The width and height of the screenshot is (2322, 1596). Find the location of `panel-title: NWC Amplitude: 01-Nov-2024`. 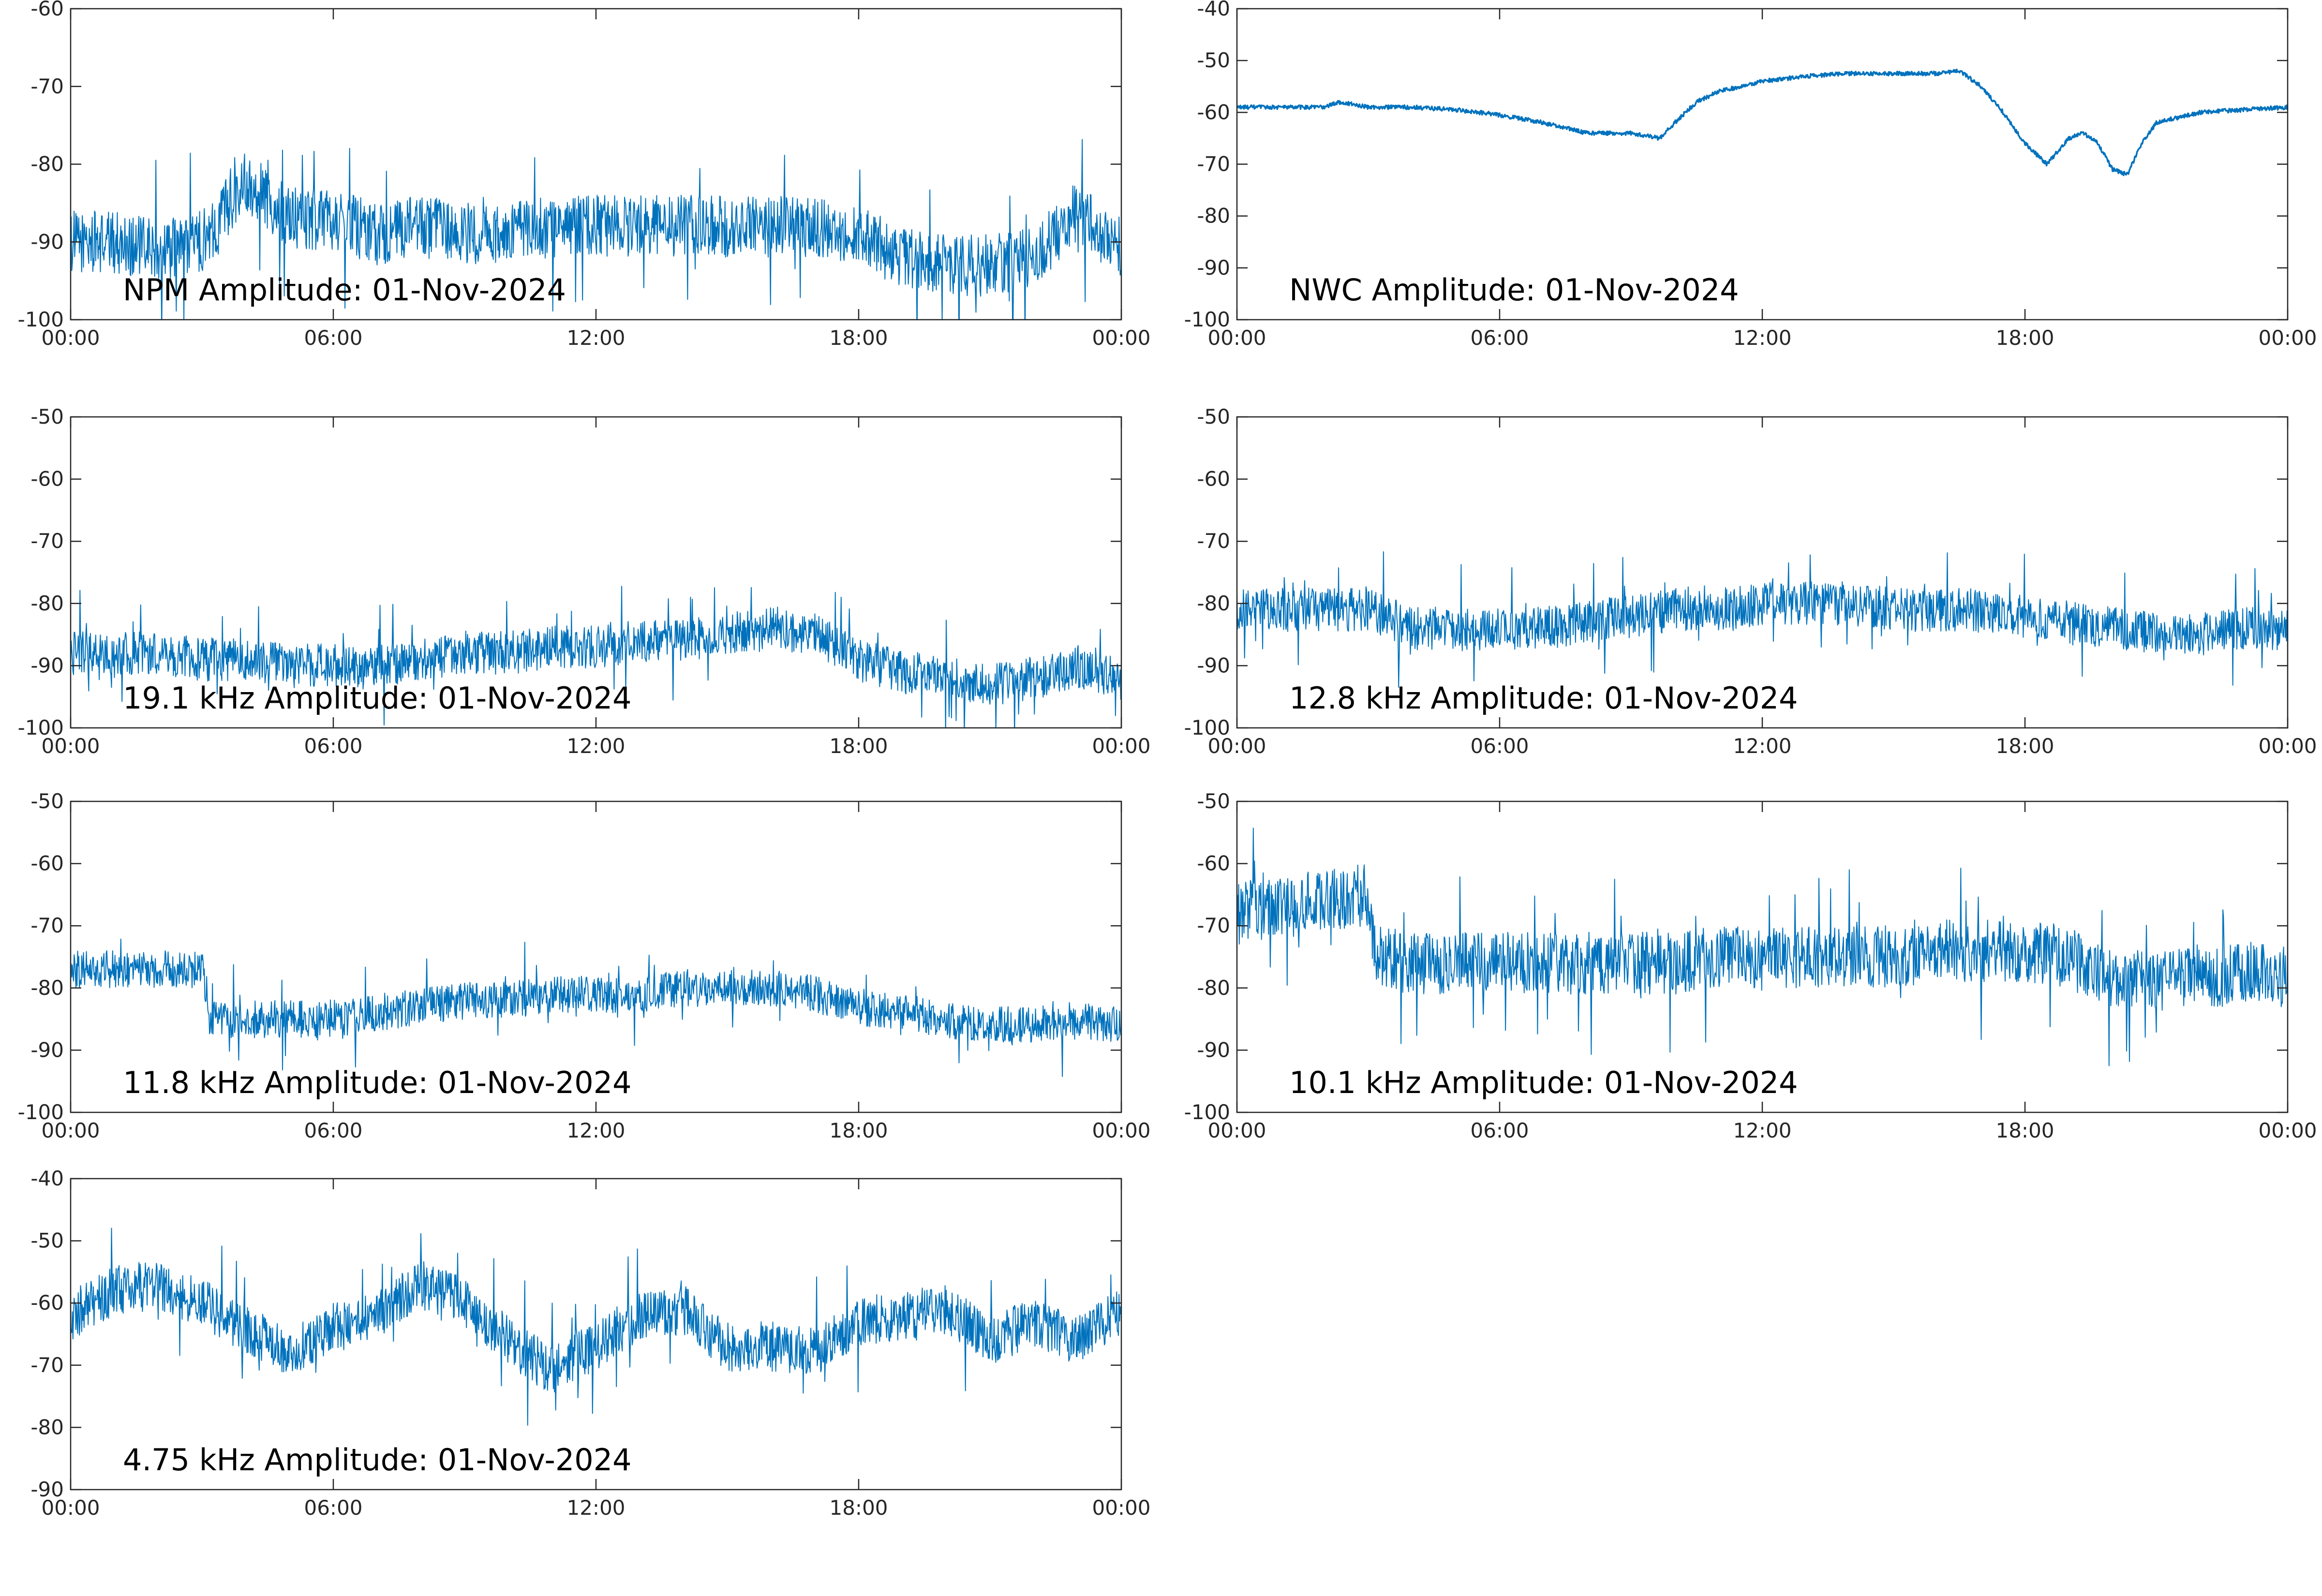

panel-title: NWC Amplitude: 01-Nov-2024 is located at coordinates (1514, 290).